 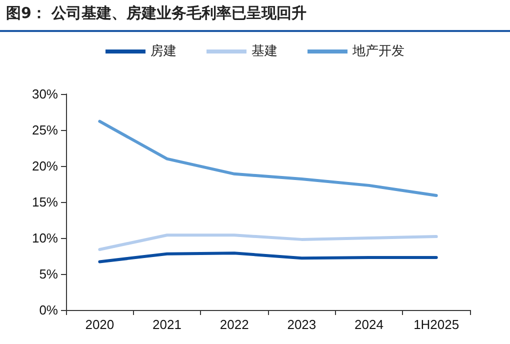 What do you see at coordinates (301, 324) in the screenshot?
I see `x-tick-label: 2023` at bounding box center [301, 324].